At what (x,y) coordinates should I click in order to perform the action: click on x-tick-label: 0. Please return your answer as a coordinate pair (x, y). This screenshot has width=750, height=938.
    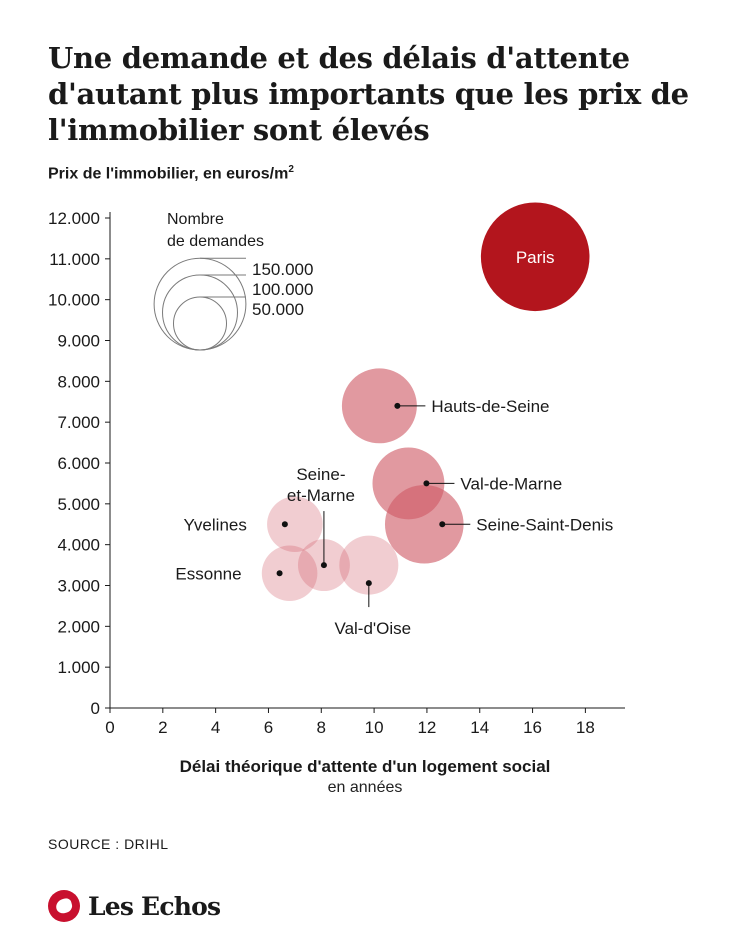
    Looking at the image, I should click on (109, 727).